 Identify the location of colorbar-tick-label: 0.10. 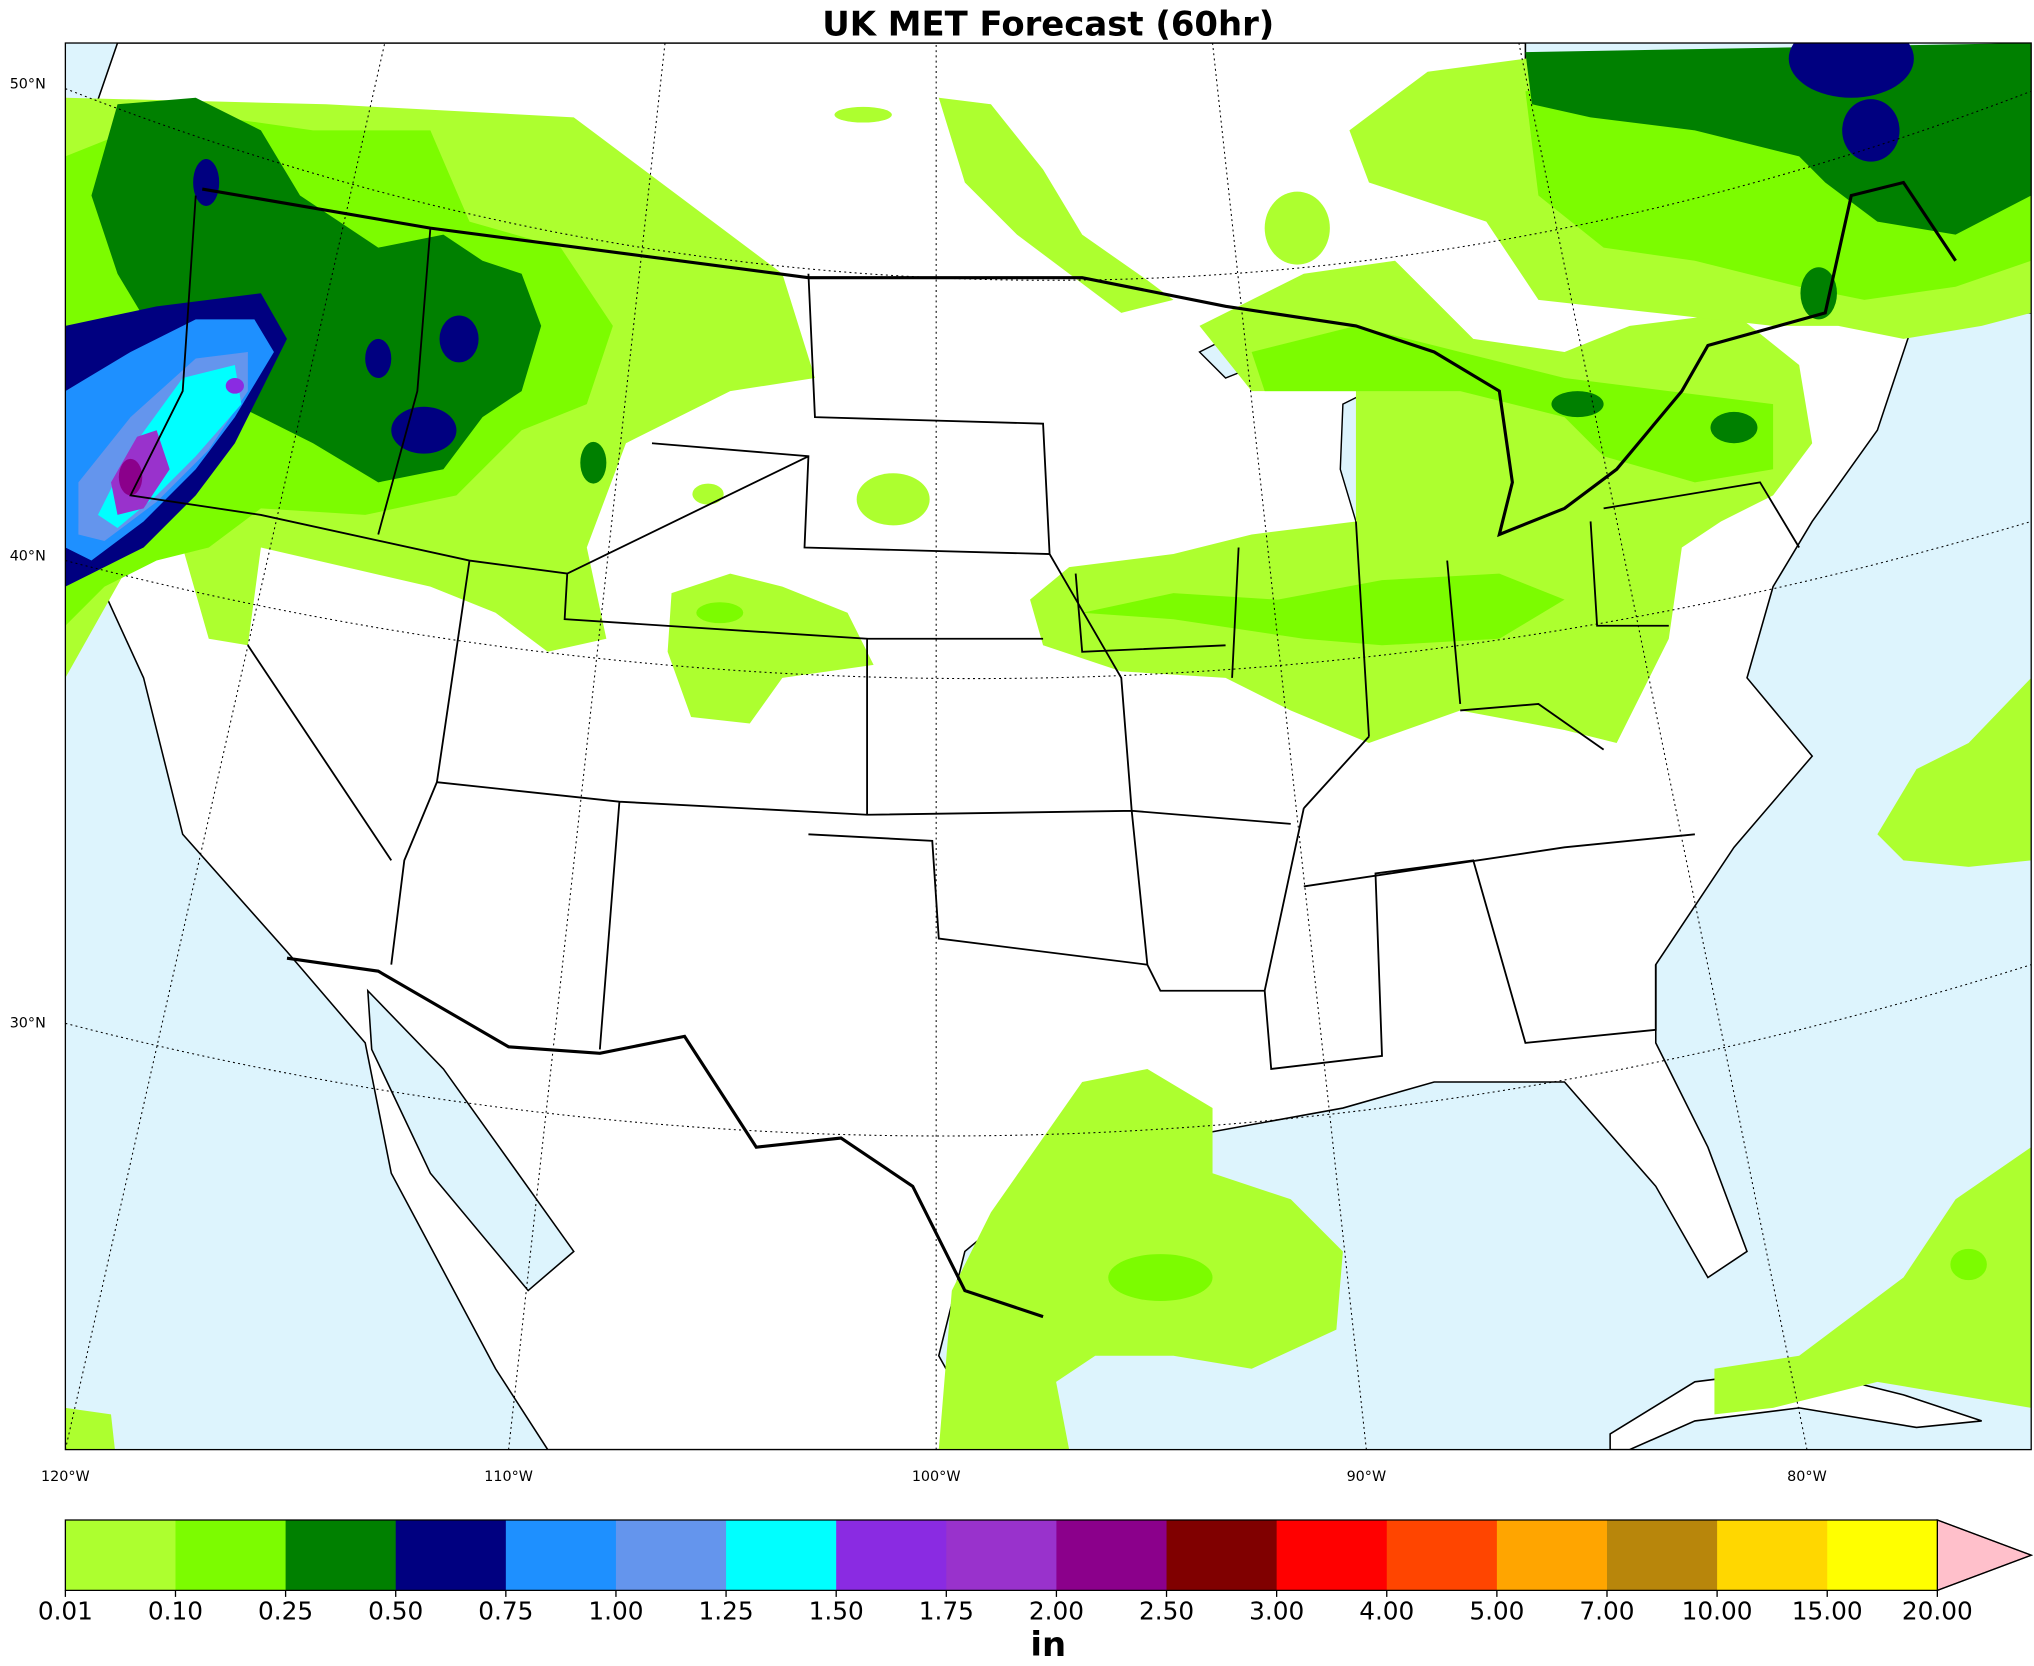
(175, 1611).